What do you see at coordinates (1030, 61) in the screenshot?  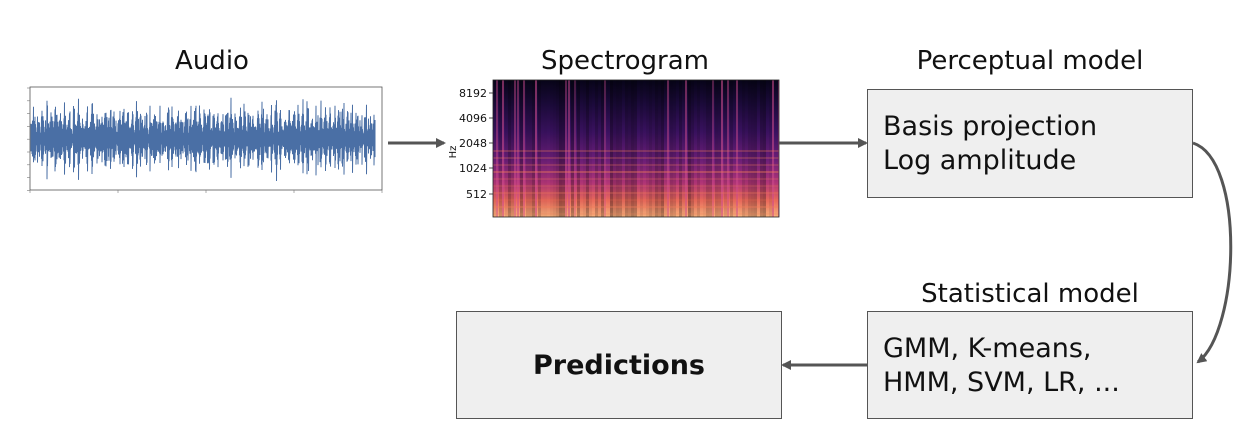 I see `perceptual-model-title: Perceptual model` at bounding box center [1030, 61].